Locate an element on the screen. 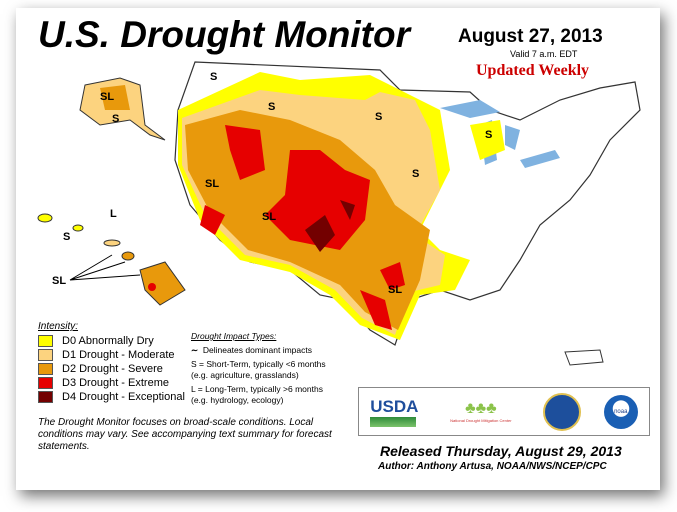 Image resolution: width=677 pixels, height=512 pixels. release-date: Released Thursday, August 29, 2013 is located at coordinates (501, 451).